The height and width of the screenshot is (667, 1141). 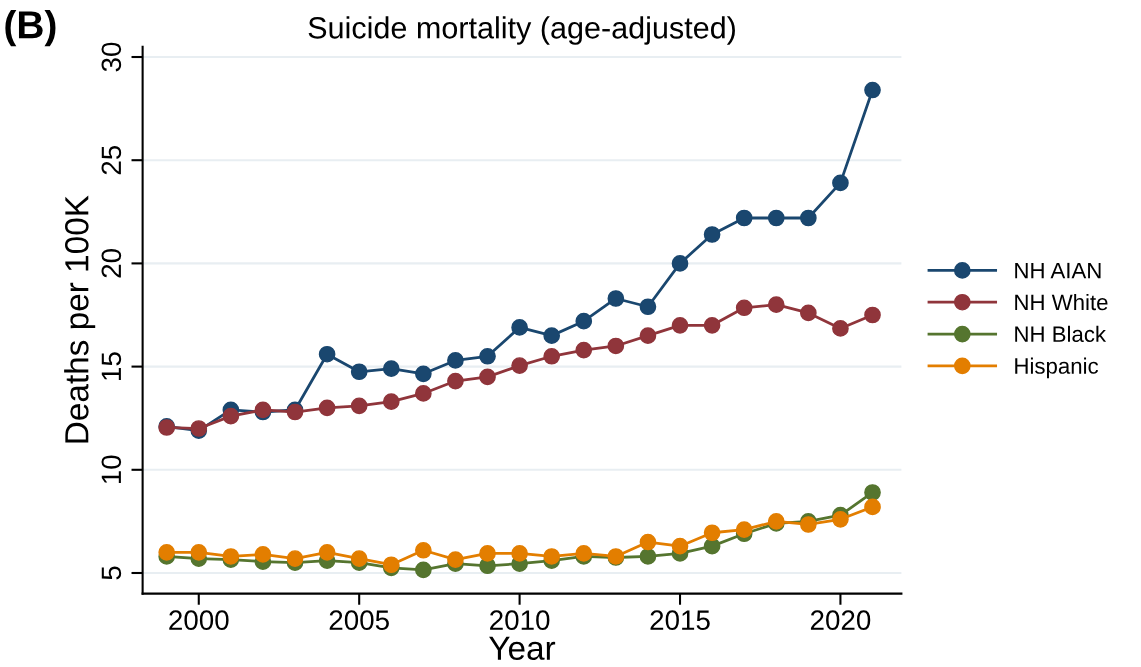 I want to click on legend-label: NH White, so click(x=1061, y=302).